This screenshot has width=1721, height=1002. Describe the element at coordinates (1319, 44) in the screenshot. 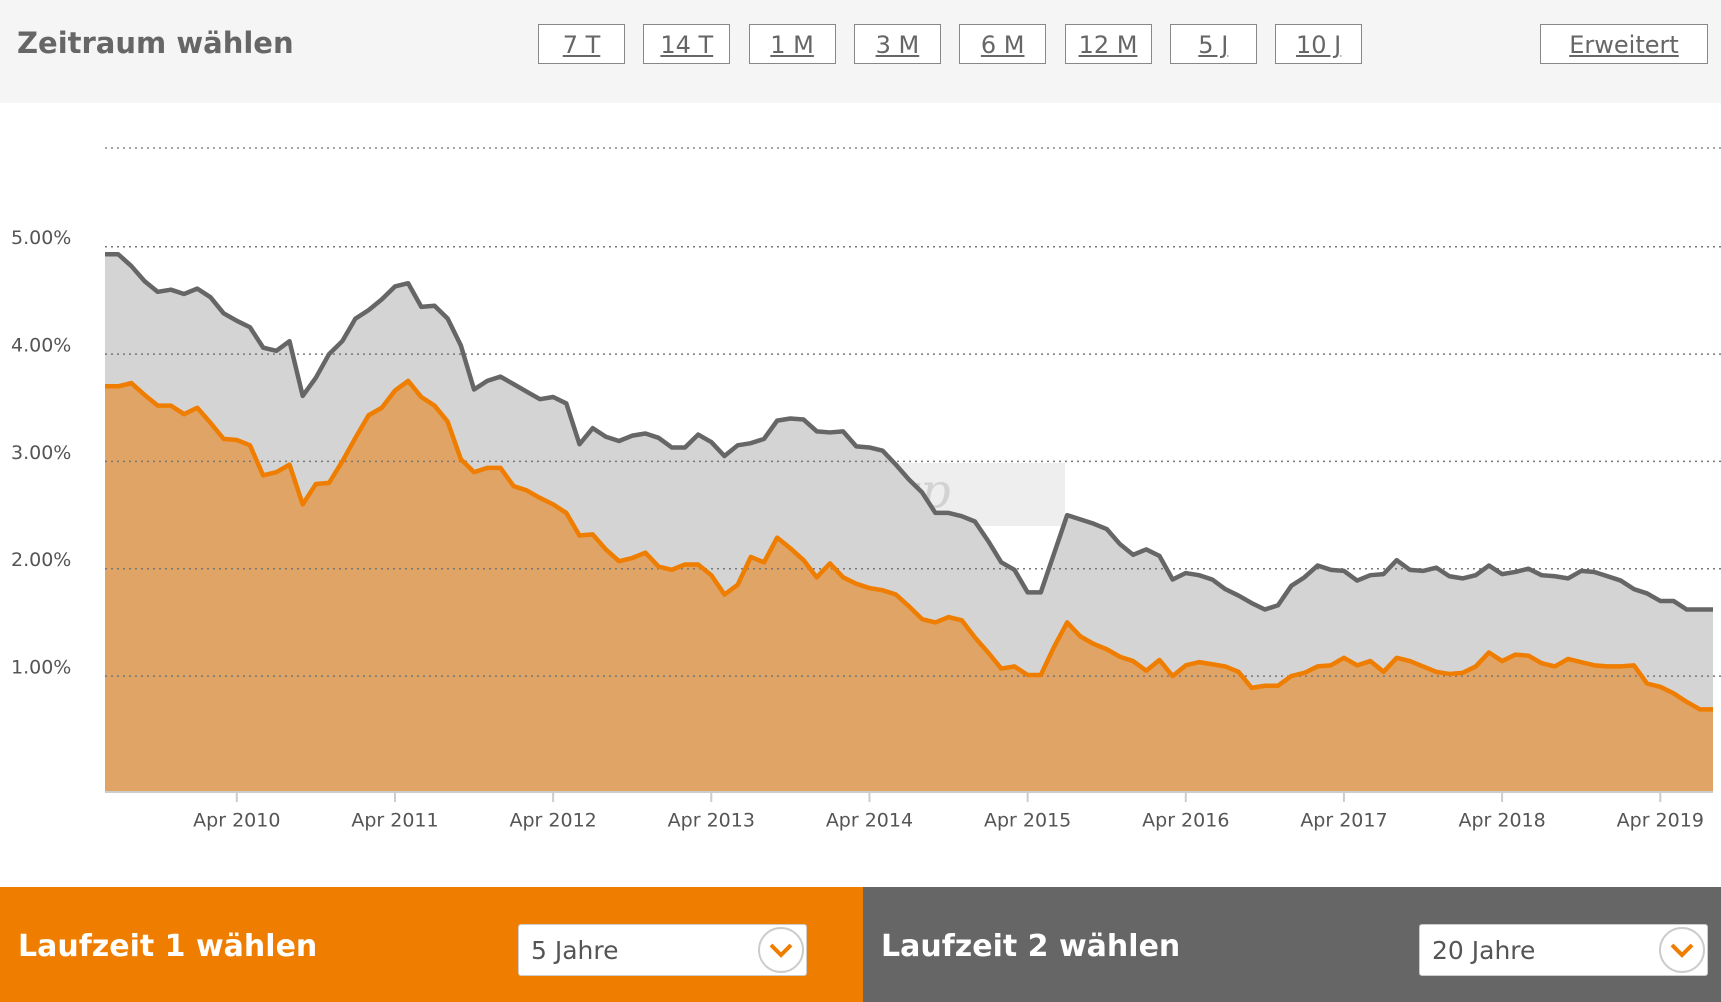

I see `range-button: 10 J` at that location.